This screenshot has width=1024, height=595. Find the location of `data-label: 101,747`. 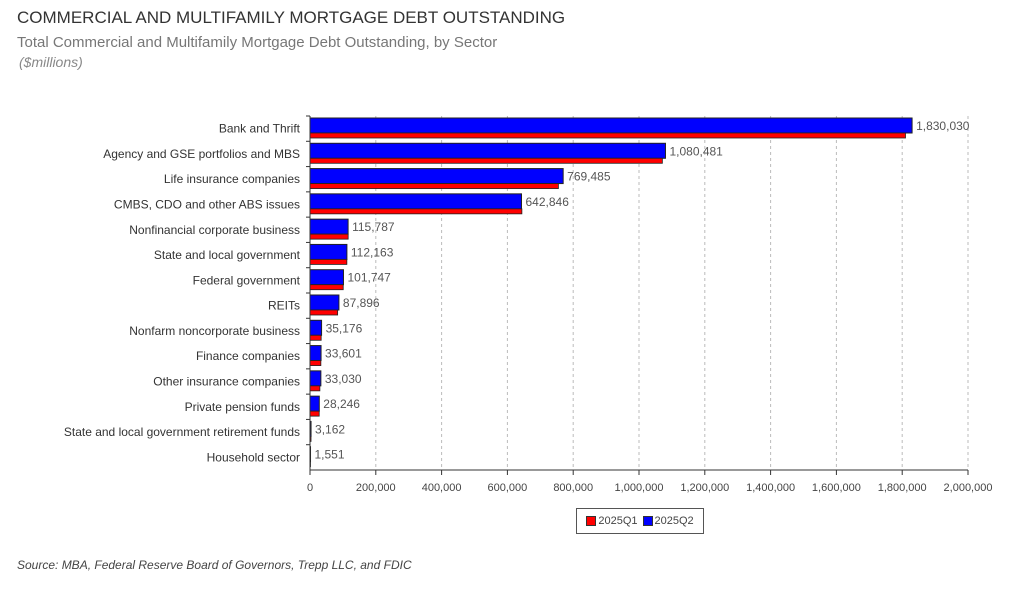

data-label: 101,747 is located at coordinates (369, 278).